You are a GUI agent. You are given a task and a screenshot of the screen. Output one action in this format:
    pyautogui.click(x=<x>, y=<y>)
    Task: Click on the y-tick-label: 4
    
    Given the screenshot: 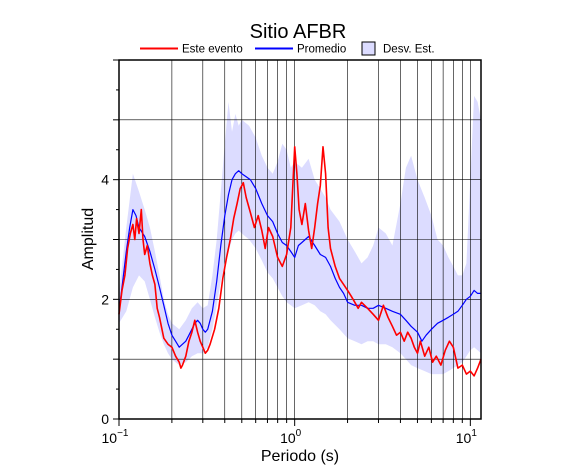 What is the action you would take?
    pyautogui.click(x=105, y=180)
    